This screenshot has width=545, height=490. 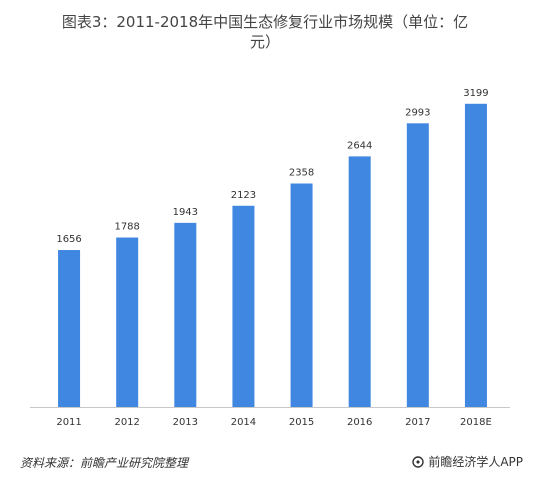 What do you see at coordinates (243, 422) in the screenshot?
I see `x-tick-label-2014: 2014` at bounding box center [243, 422].